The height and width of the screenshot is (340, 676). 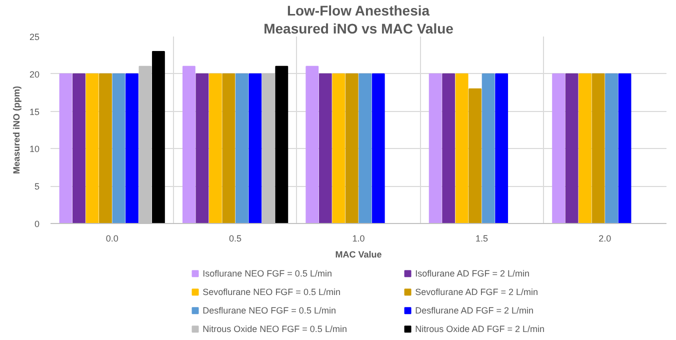 What do you see at coordinates (267, 273) in the screenshot?
I see `legend-label: Isoflurane NEO FGF = 0.5 L/min` at bounding box center [267, 273].